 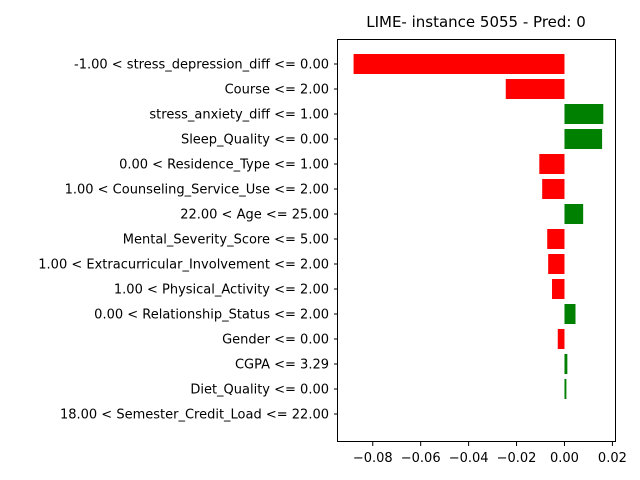 I want to click on x-axis: −0.08 −0.06 −0.04 −0.02 0.00 0.02, so click(x=490, y=454).